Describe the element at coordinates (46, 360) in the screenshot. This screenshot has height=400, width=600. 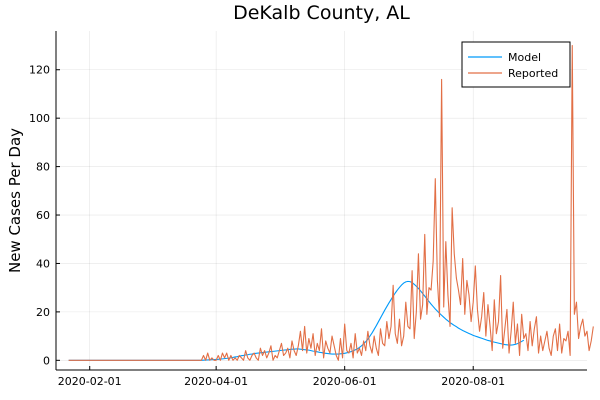
I see `y-tick-label: 0` at that location.